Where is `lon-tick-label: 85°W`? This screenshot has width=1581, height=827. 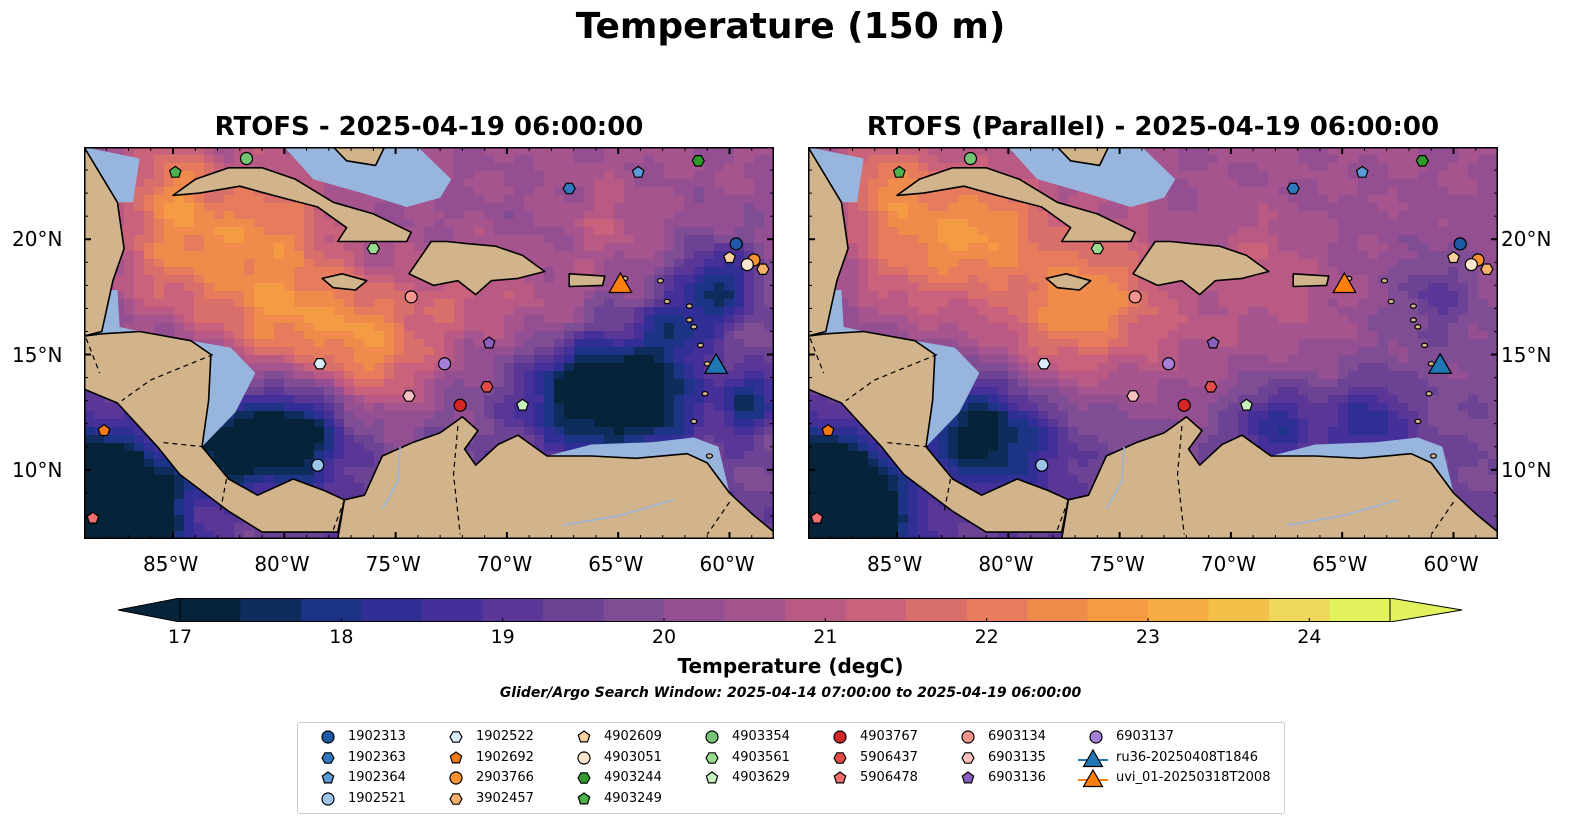 lon-tick-label: 85°W is located at coordinates (171, 564).